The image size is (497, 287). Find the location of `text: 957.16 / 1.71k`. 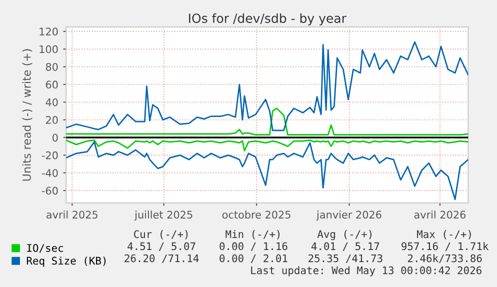

text: 957.16 / 1.71k is located at coordinates (445, 246).